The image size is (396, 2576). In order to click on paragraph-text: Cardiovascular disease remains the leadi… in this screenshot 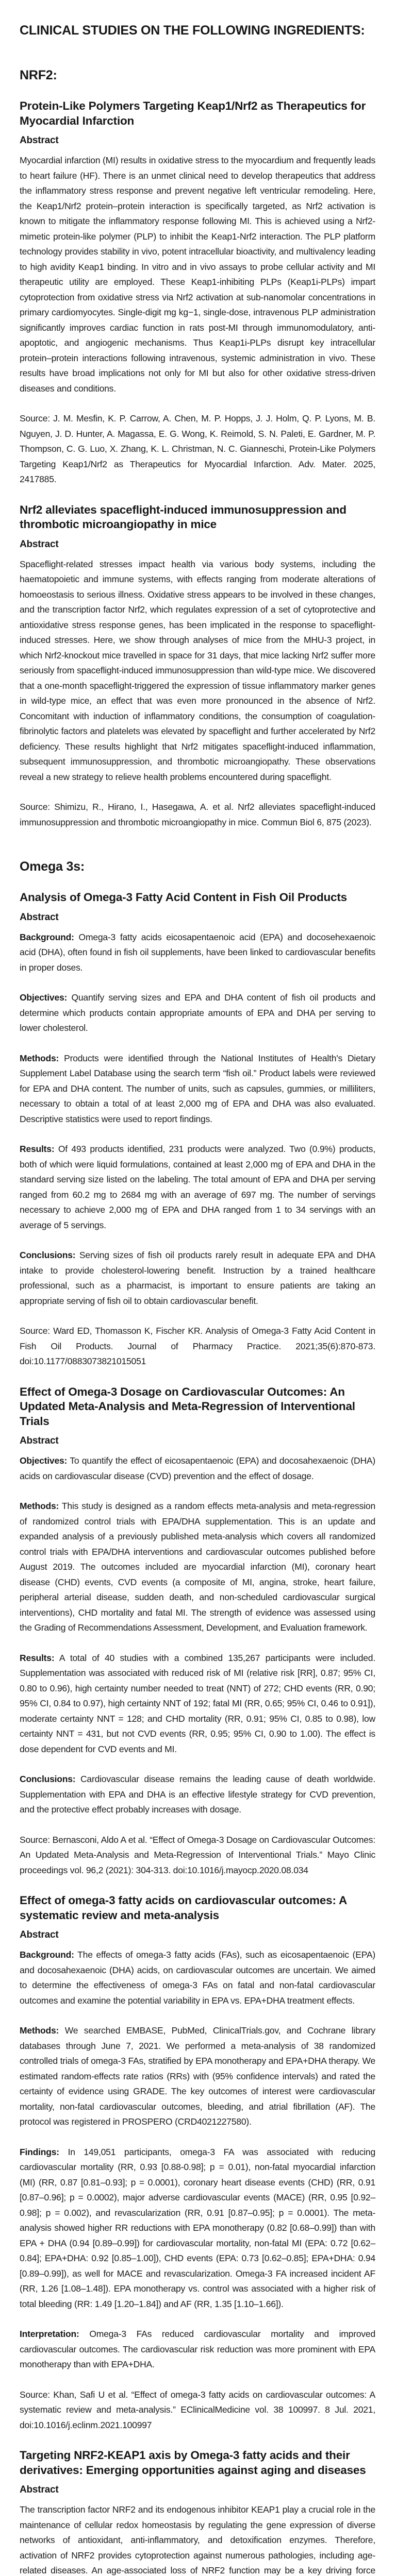, I will do `click(198, 1794)`.